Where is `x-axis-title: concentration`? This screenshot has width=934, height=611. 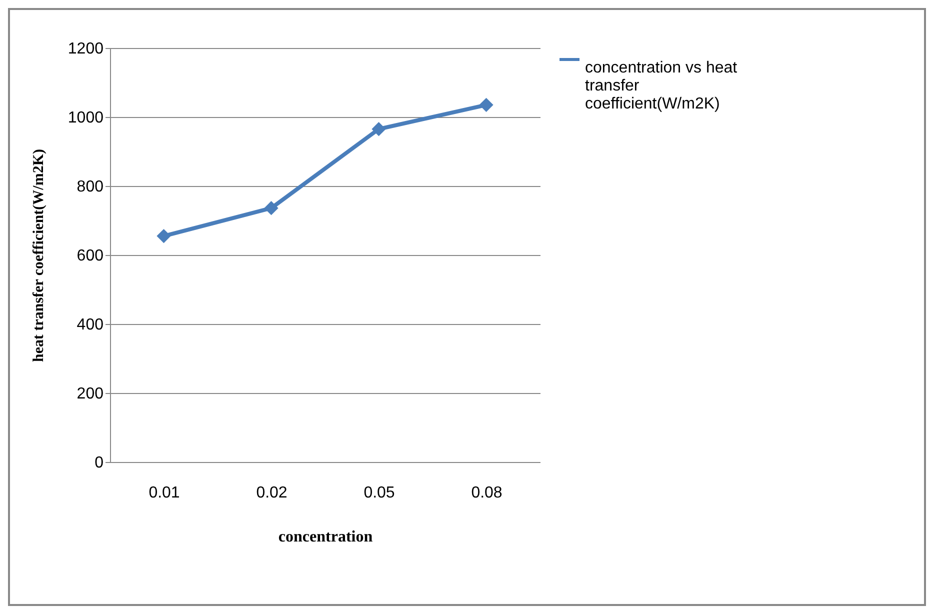 x-axis-title: concentration is located at coordinates (325, 537).